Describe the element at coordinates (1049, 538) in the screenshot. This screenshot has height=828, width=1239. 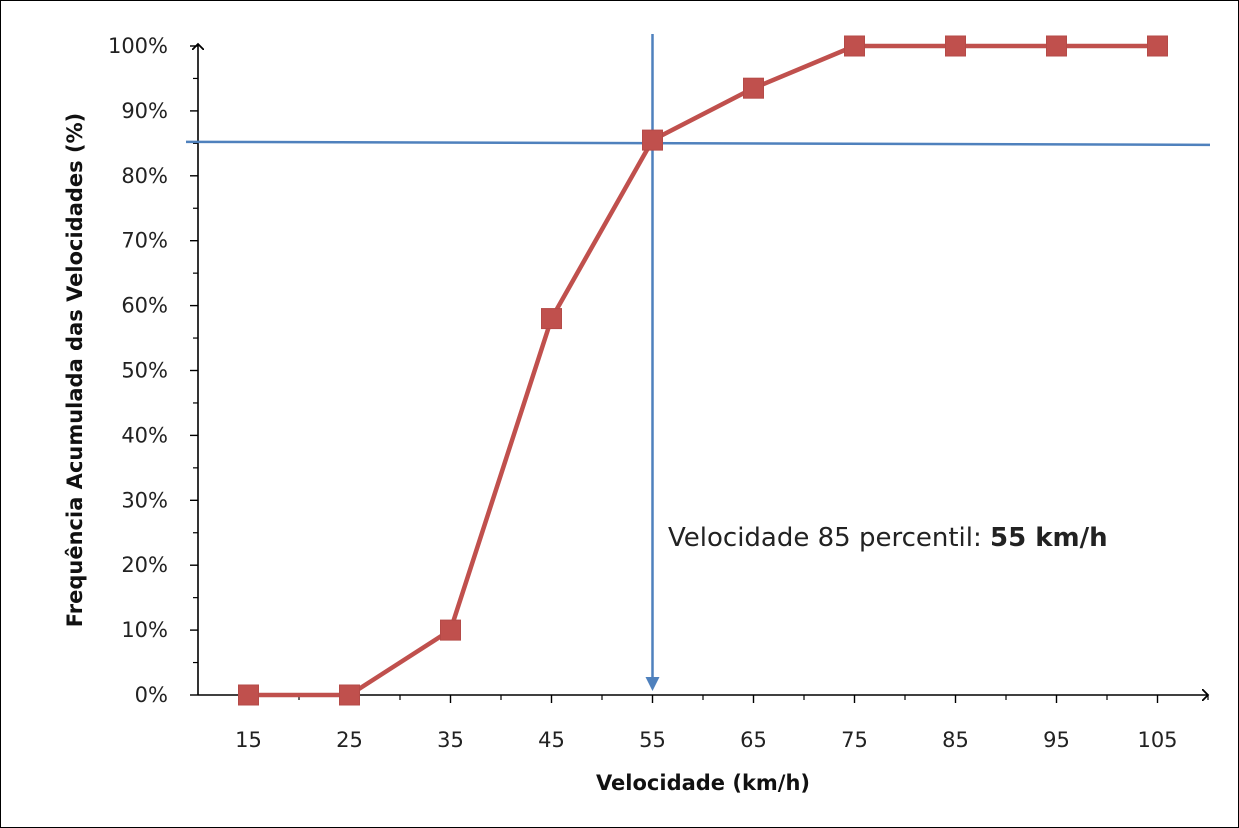
I see `percentile-annotation-value: 55 km/h` at that location.